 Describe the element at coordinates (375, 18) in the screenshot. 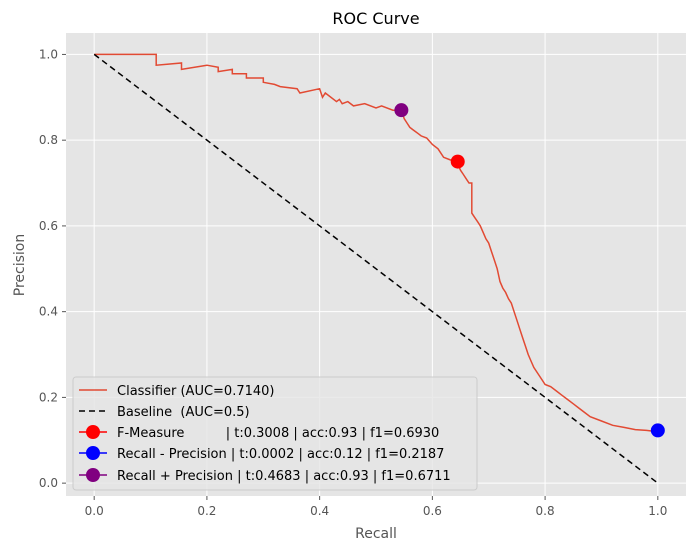

I see `chart-title: ROC Curve` at that location.